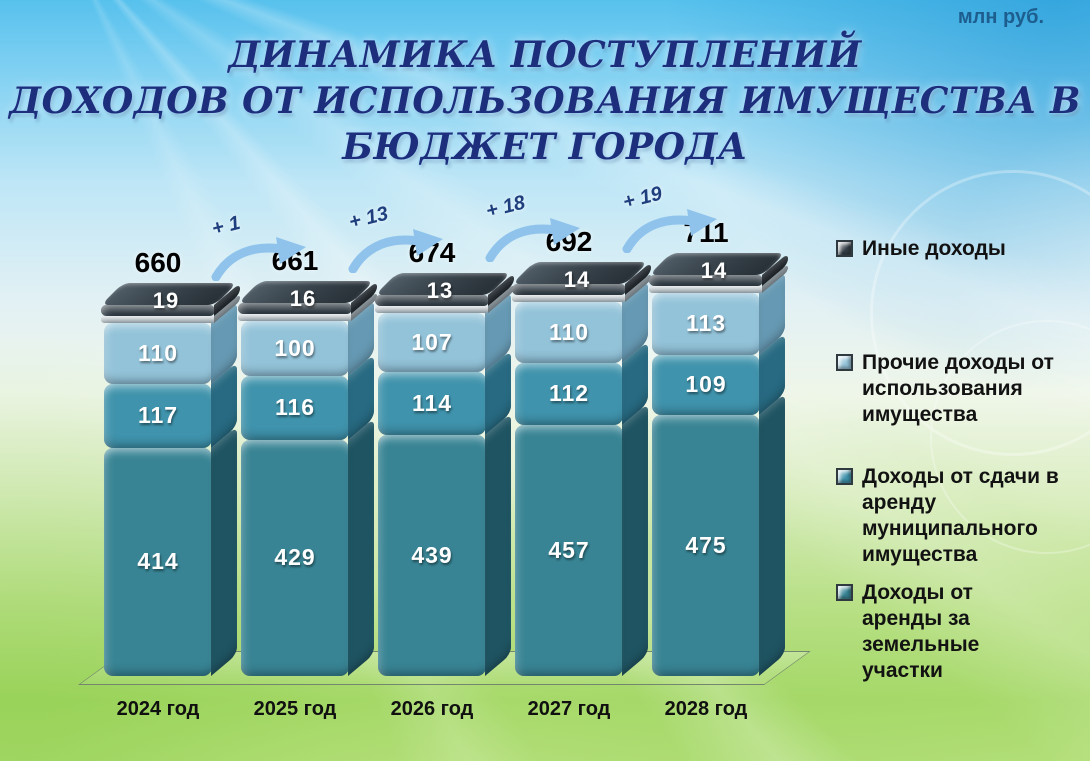  I want to click on delta-arrow-group: + 18, so click(539, 228).